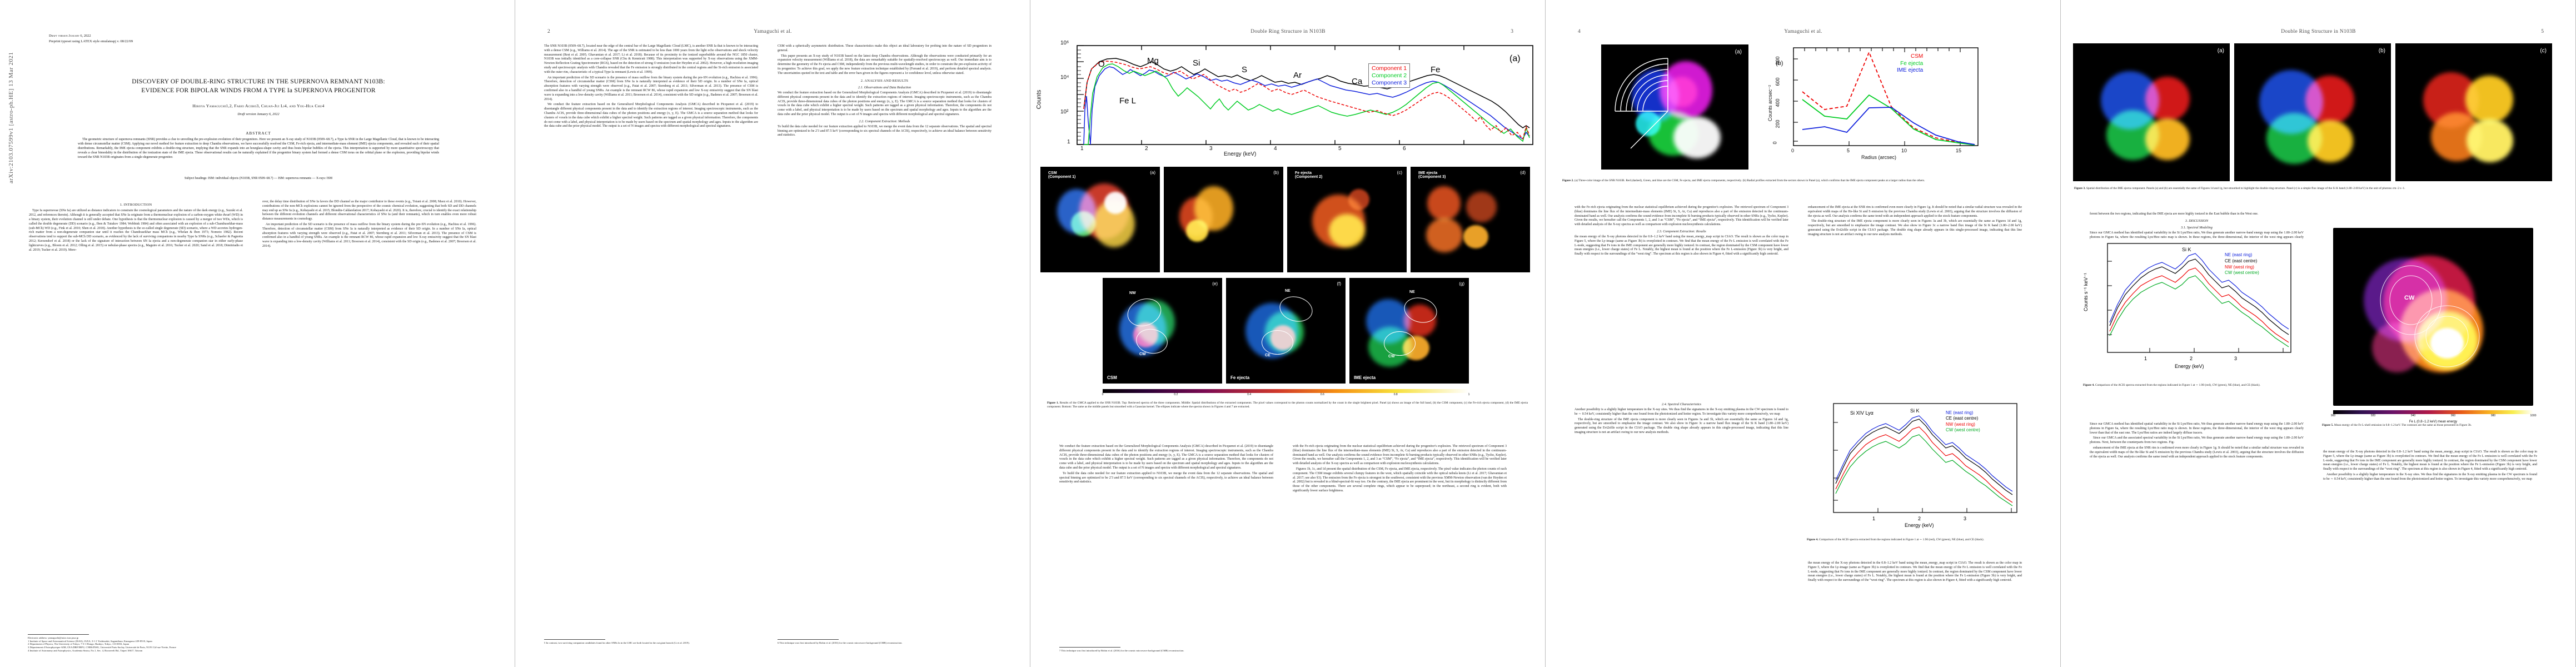  Describe the element at coordinates (1959, 150) in the screenshot. I see `radial-xtick-15: 15` at that location.